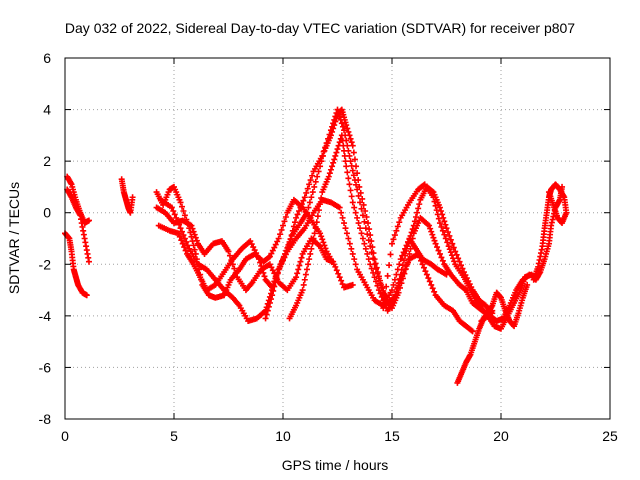  Describe the element at coordinates (550, 232) in the screenshot. I see `series-track-n` at that location.